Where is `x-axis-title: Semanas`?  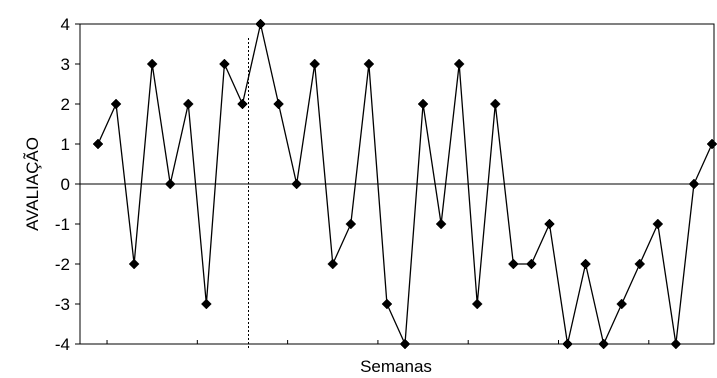
x-axis-title: Semanas is located at coordinates (396, 366).